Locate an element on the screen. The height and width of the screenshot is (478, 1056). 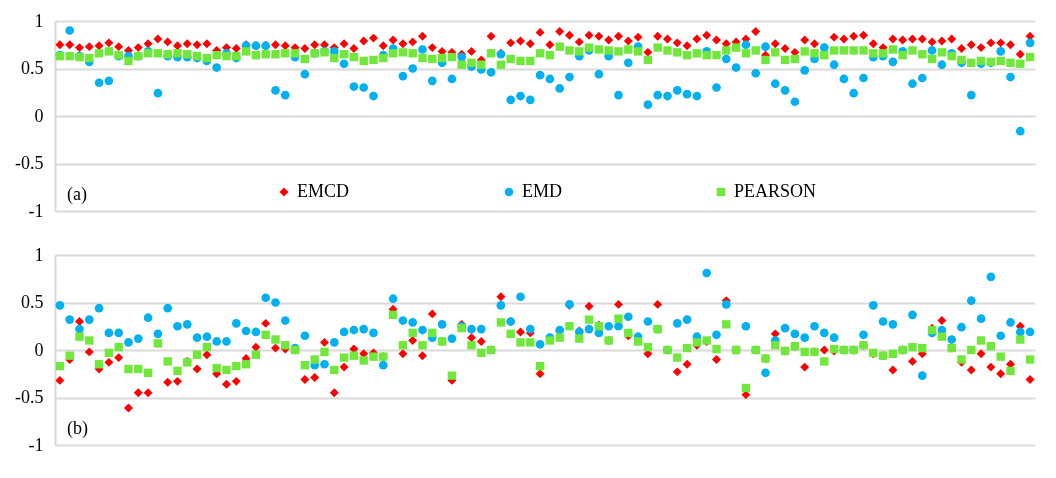
legend-label: EMCD is located at coordinates (323, 191).